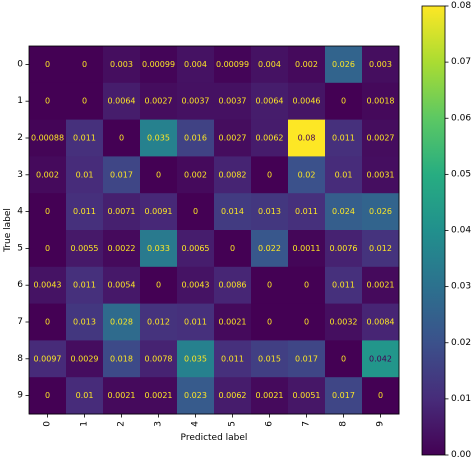 The width and height of the screenshot is (474, 467). What do you see at coordinates (233, 174) in the screenshot?
I see `cell-value-label: 0.0082` at bounding box center [233, 174].